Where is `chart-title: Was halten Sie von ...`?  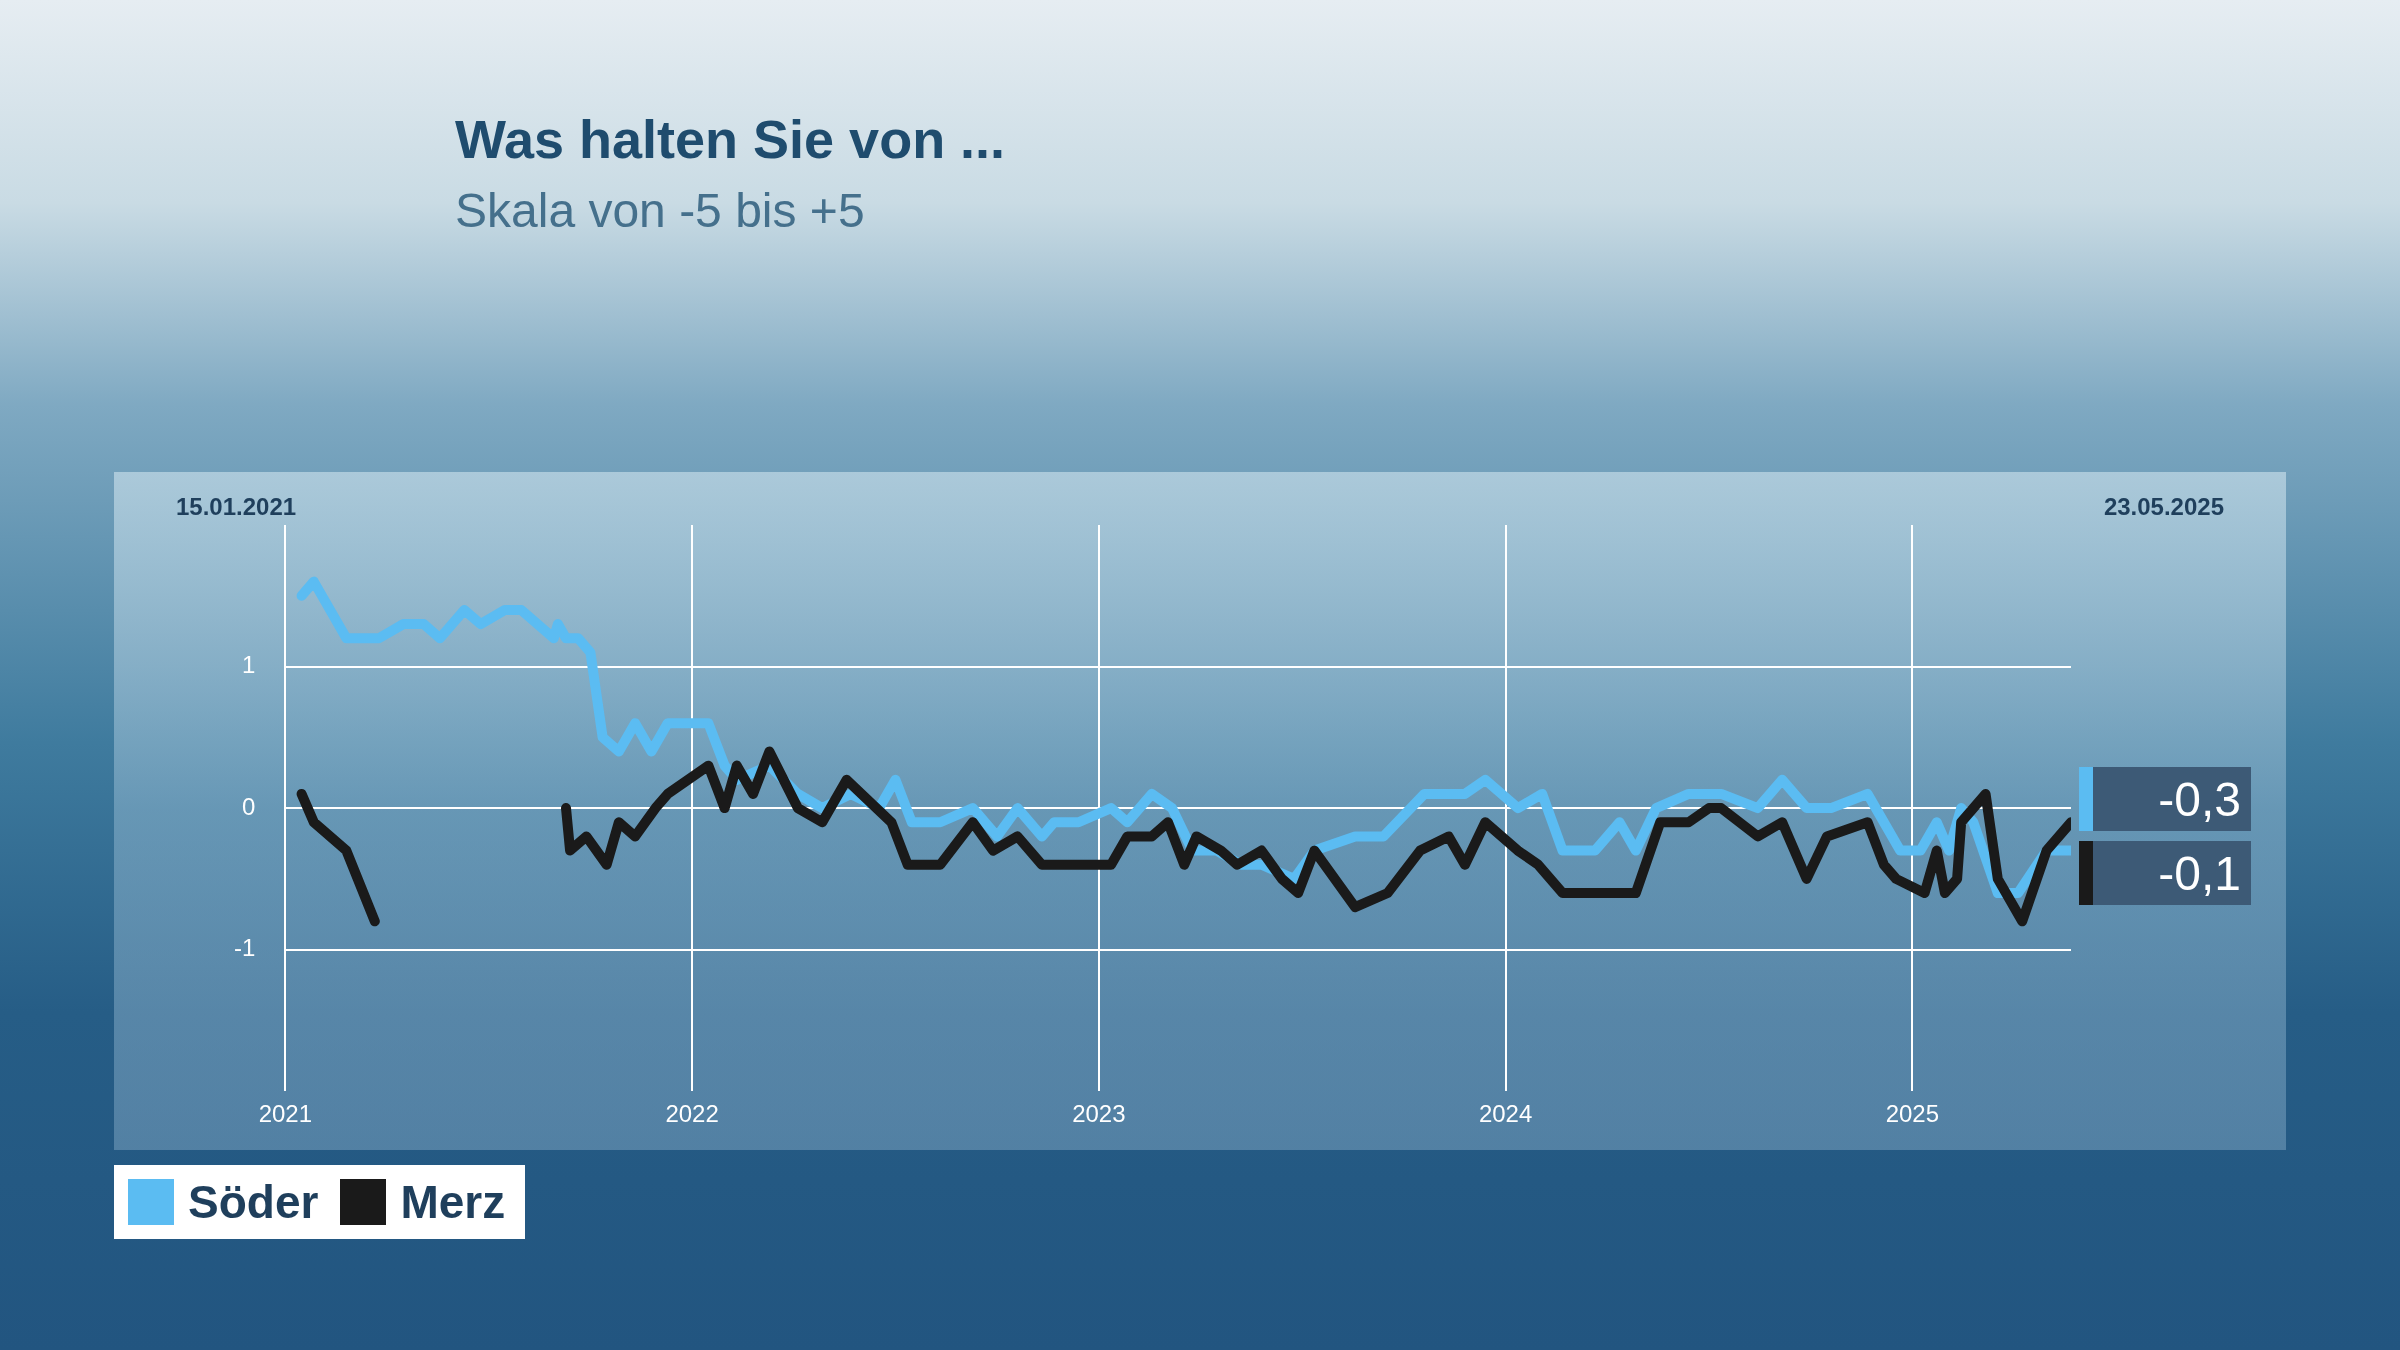
chart-title: Was halten Sie von ... is located at coordinates (730, 139).